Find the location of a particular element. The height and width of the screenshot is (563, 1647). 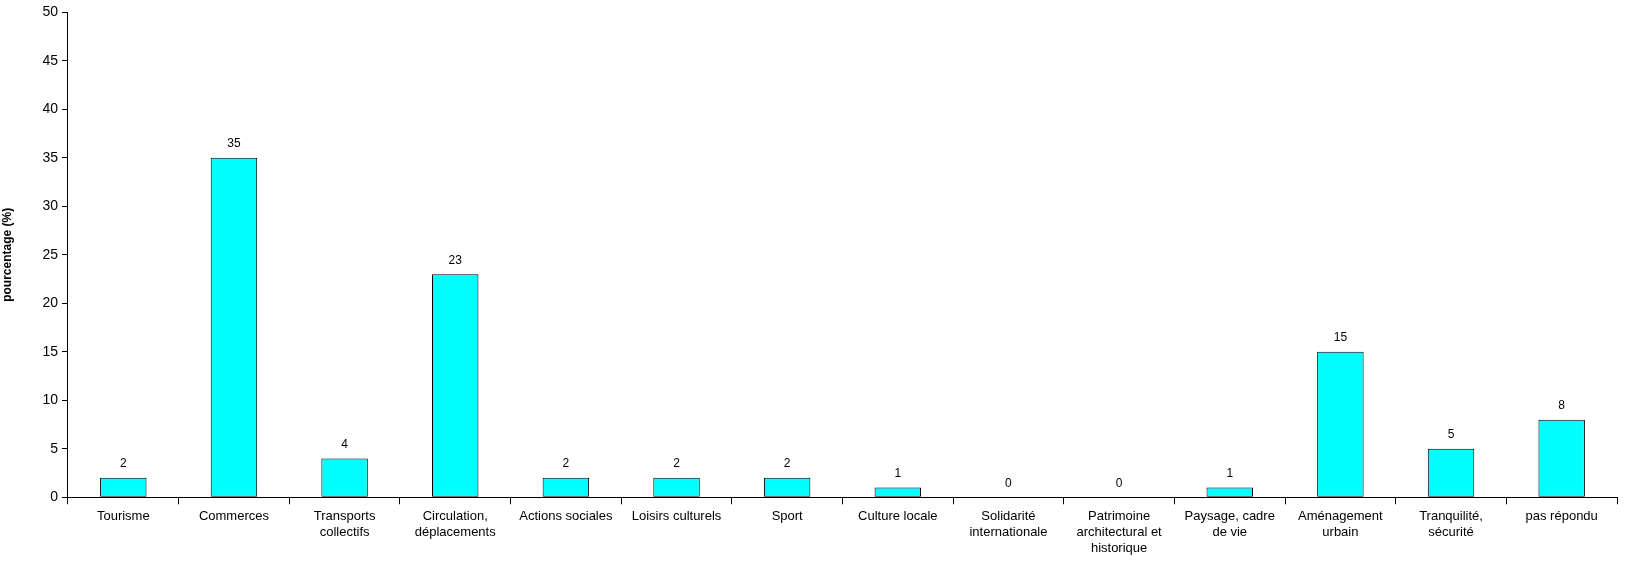

y-tick-label: 10 is located at coordinates (50, 399).